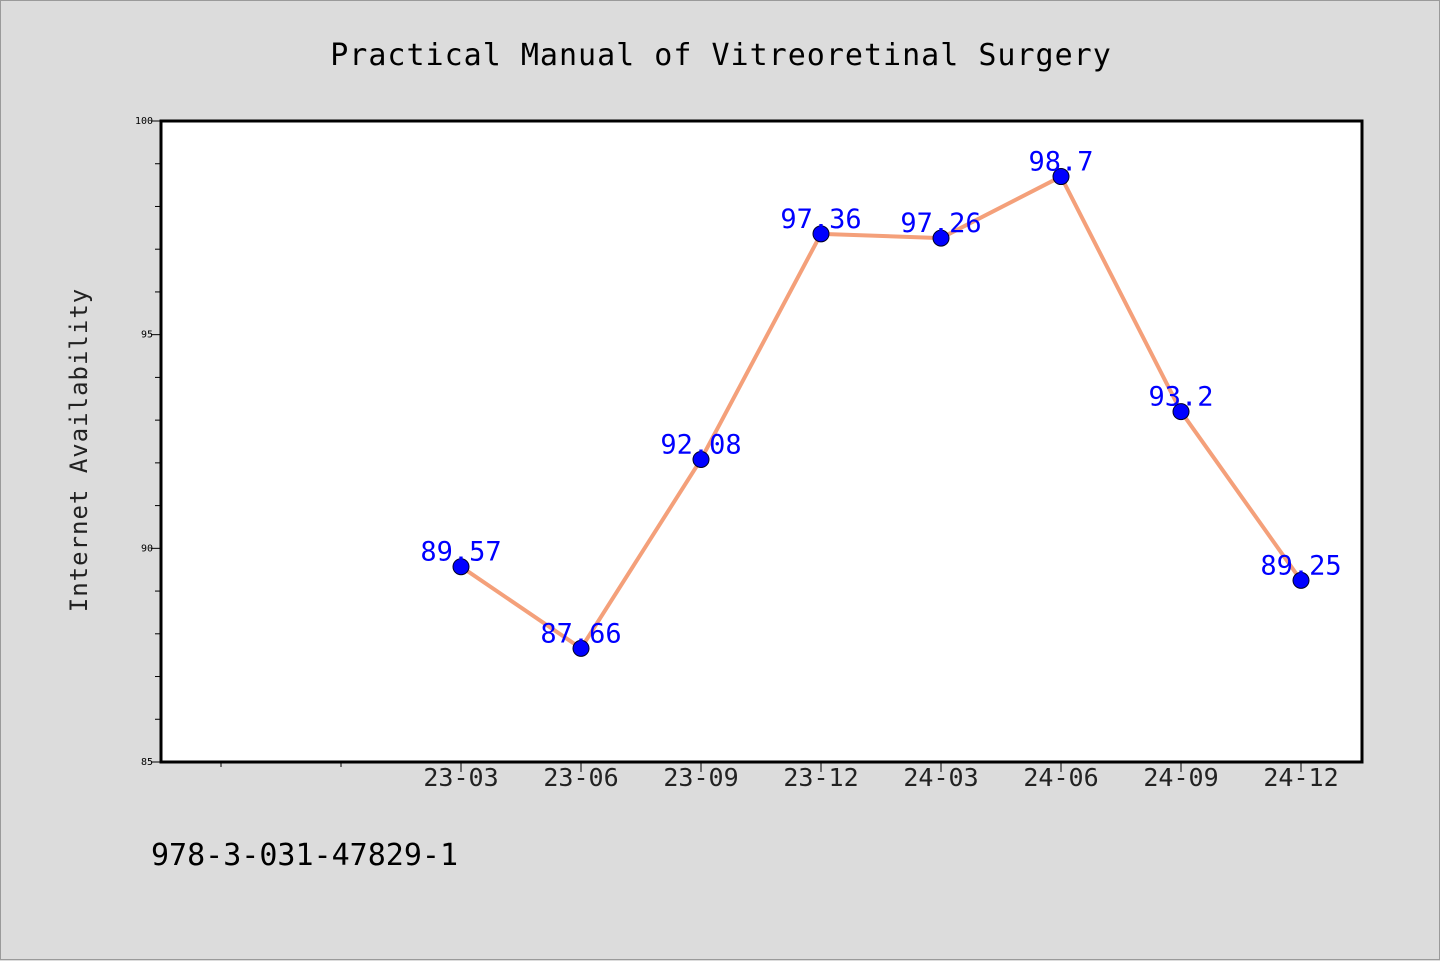  I want to click on y-tick-label: 100, so click(144, 121).